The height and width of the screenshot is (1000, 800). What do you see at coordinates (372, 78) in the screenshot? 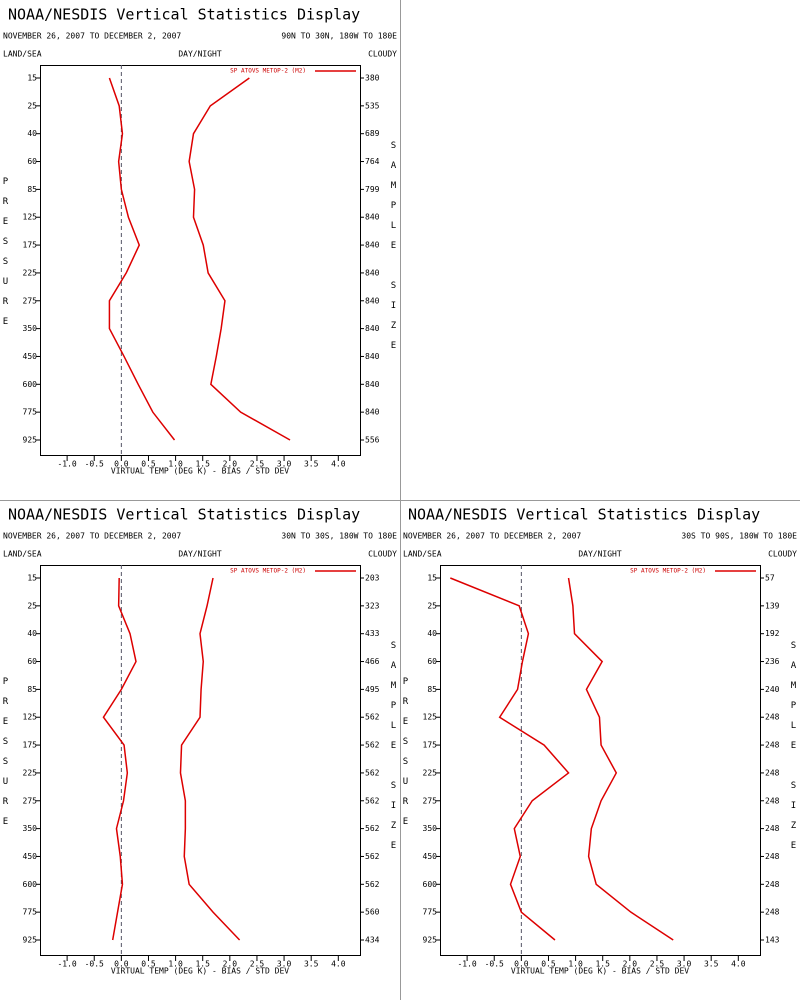
I see `sample-size: 380` at bounding box center [372, 78].